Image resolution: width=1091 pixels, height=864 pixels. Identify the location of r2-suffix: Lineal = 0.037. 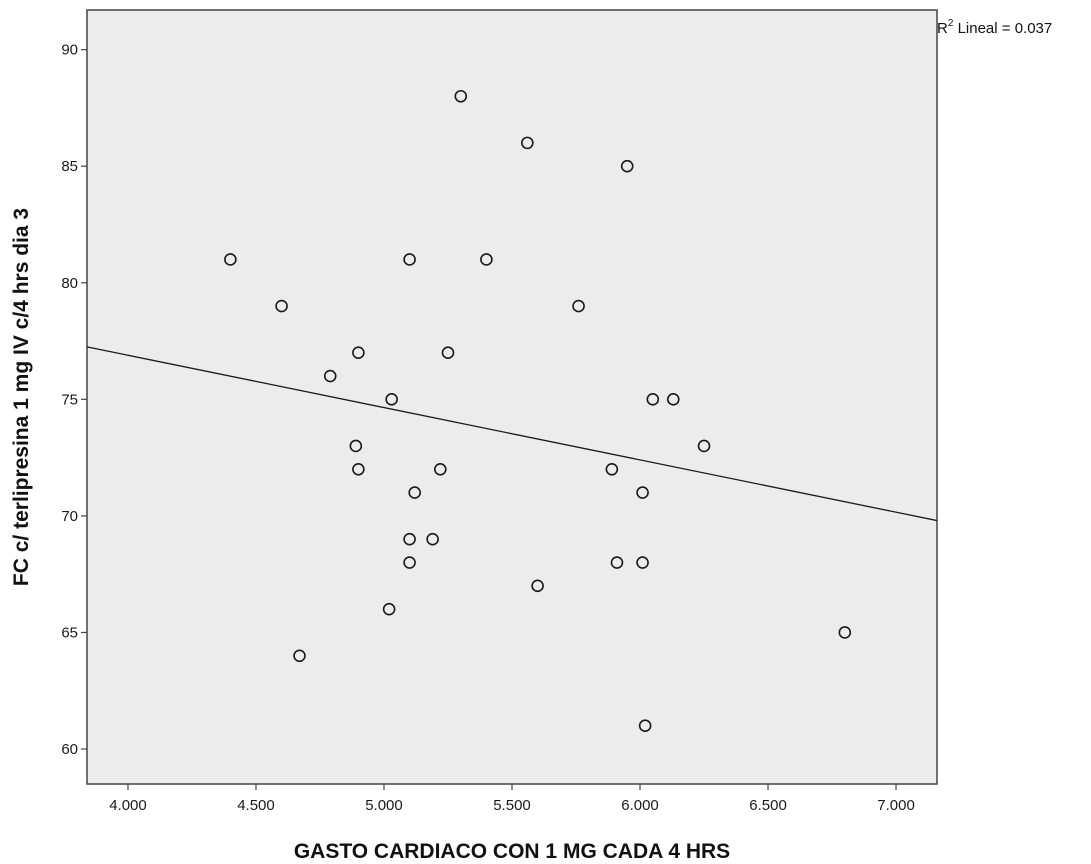
(1002, 28).